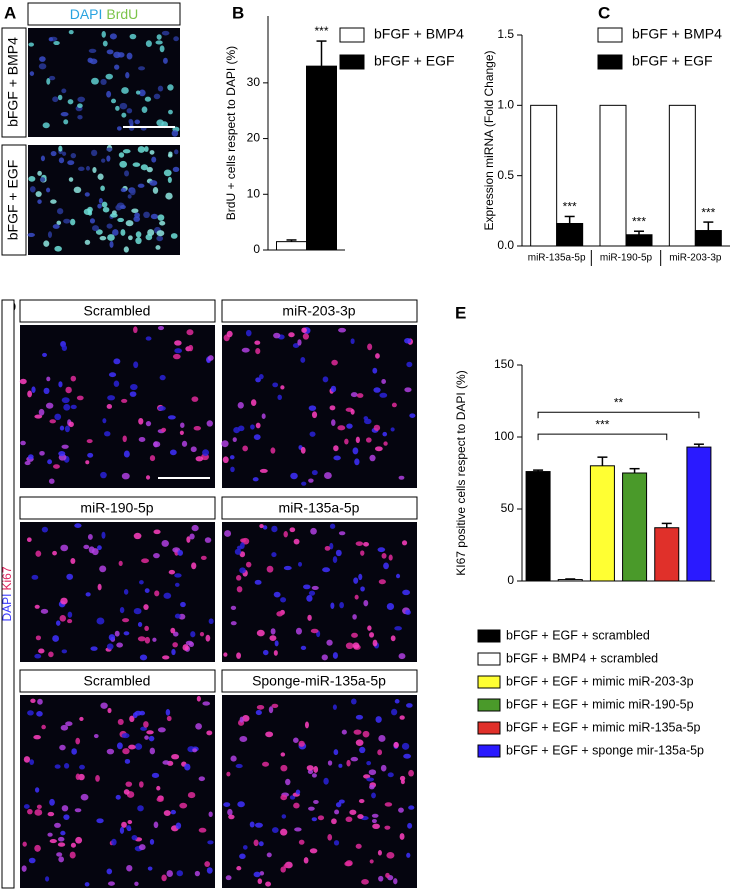  I want to click on y-tick-label: 0, so click(256, 249).